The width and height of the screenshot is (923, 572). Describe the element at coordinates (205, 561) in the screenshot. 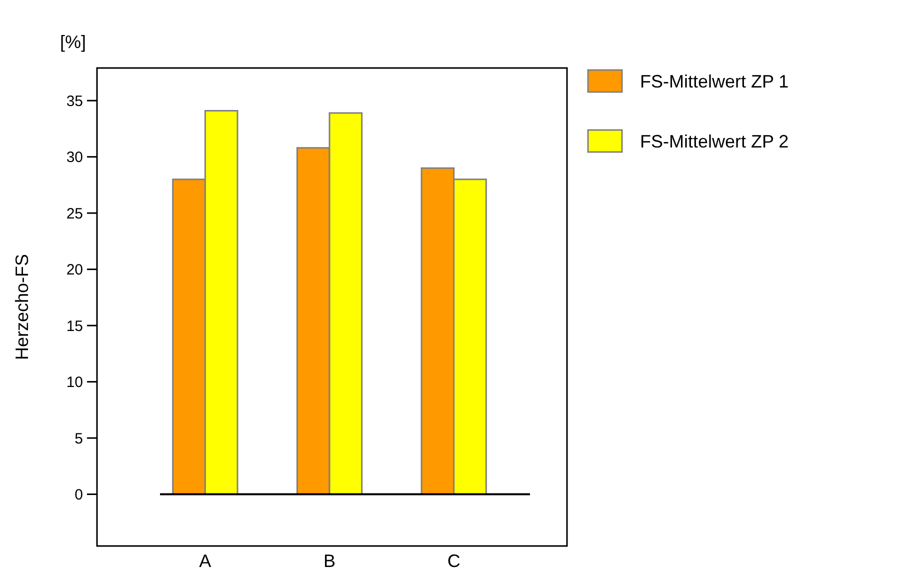

I see `x-tick-label: A` at that location.